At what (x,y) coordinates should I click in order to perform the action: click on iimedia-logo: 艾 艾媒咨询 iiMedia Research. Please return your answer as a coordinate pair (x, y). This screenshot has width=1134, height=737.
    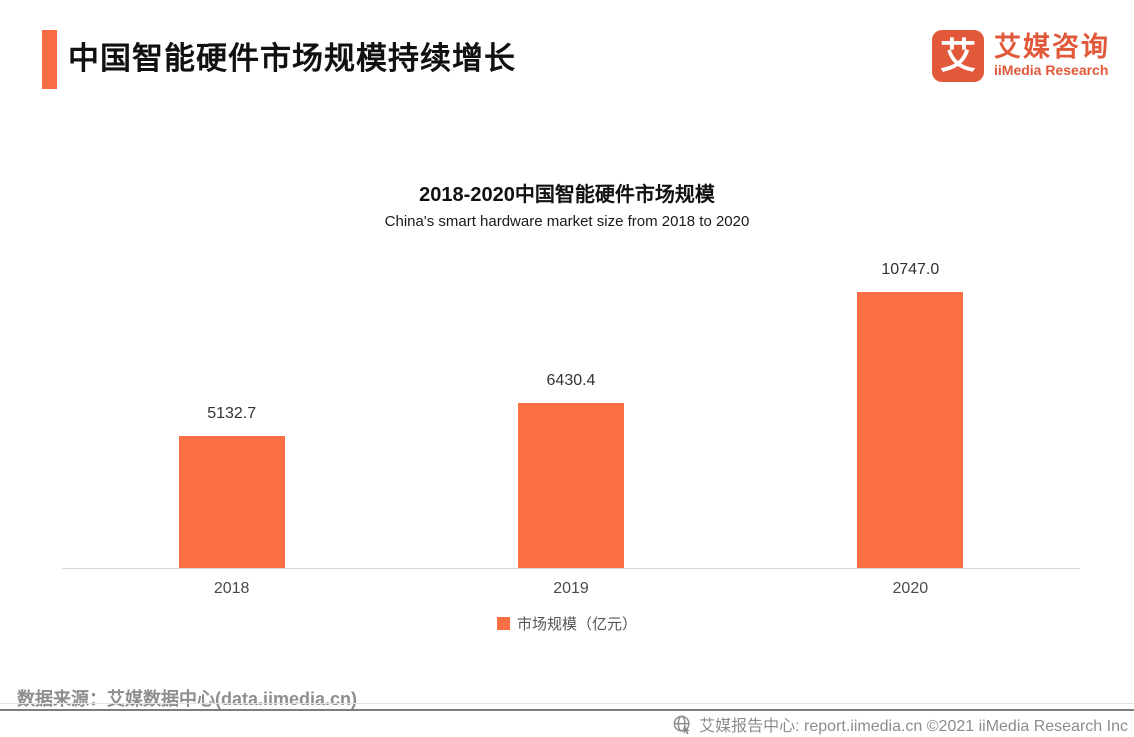
    Looking at the image, I should click on (1021, 56).